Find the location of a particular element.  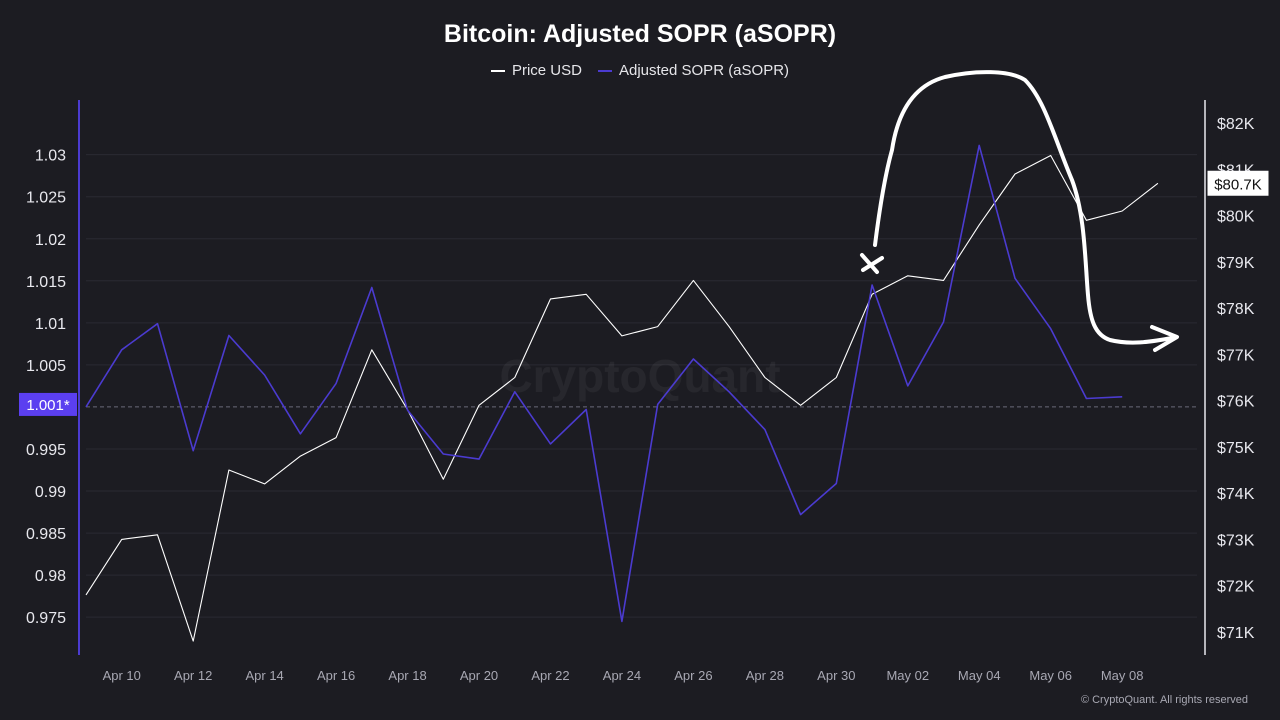

x-tick-label: Apr 12 is located at coordinates (193, 675).